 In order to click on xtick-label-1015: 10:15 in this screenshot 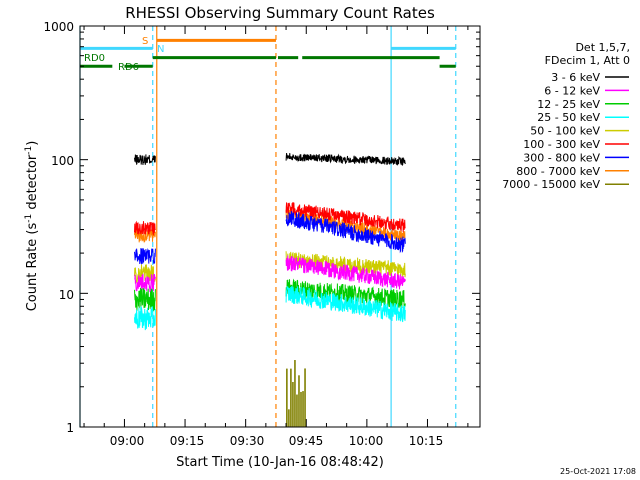, I will do `click(426, 441)`.